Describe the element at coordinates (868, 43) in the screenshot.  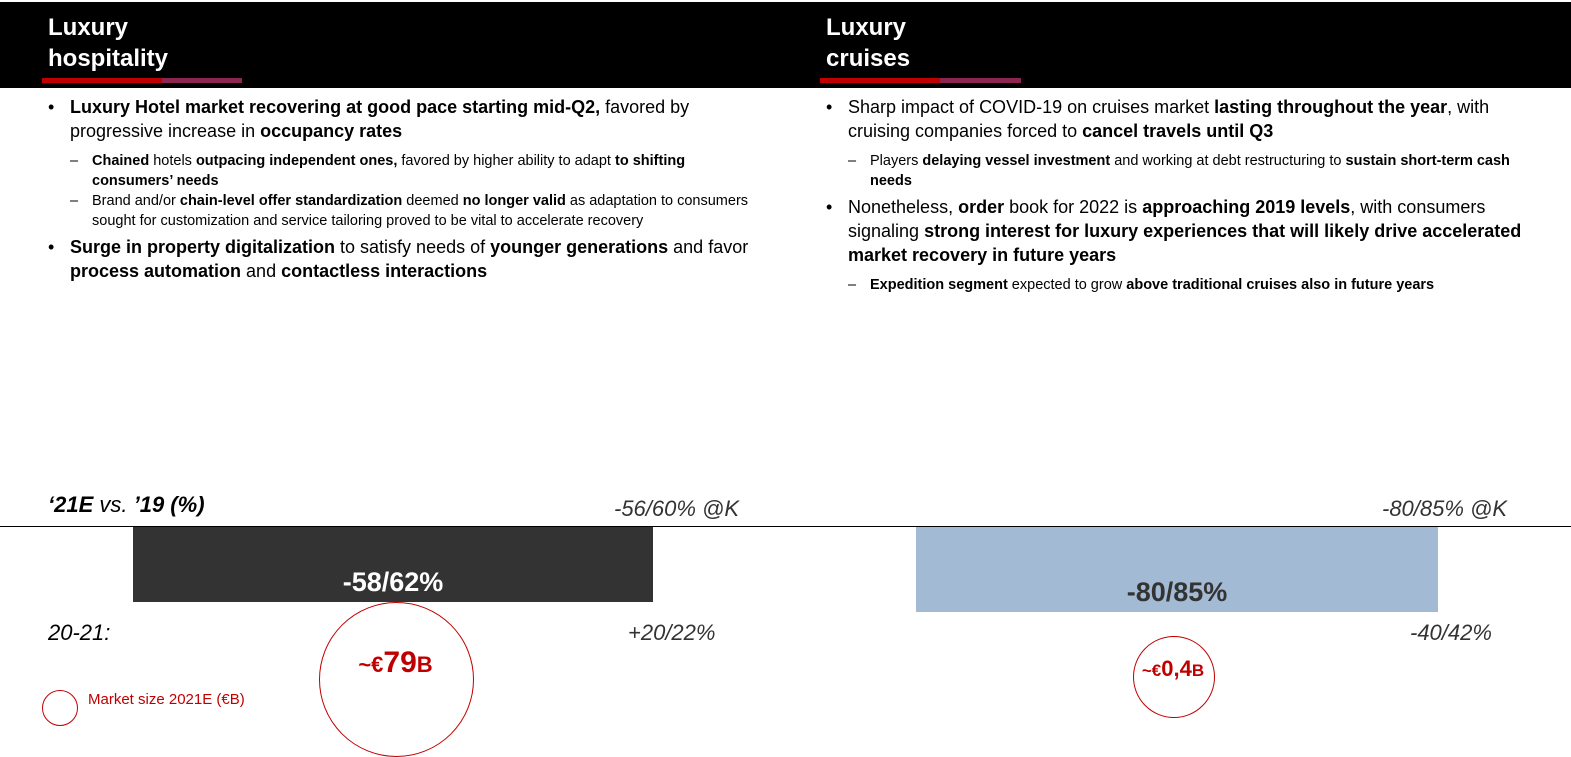
I see `right-section-title: Luxury cruises` at that location.